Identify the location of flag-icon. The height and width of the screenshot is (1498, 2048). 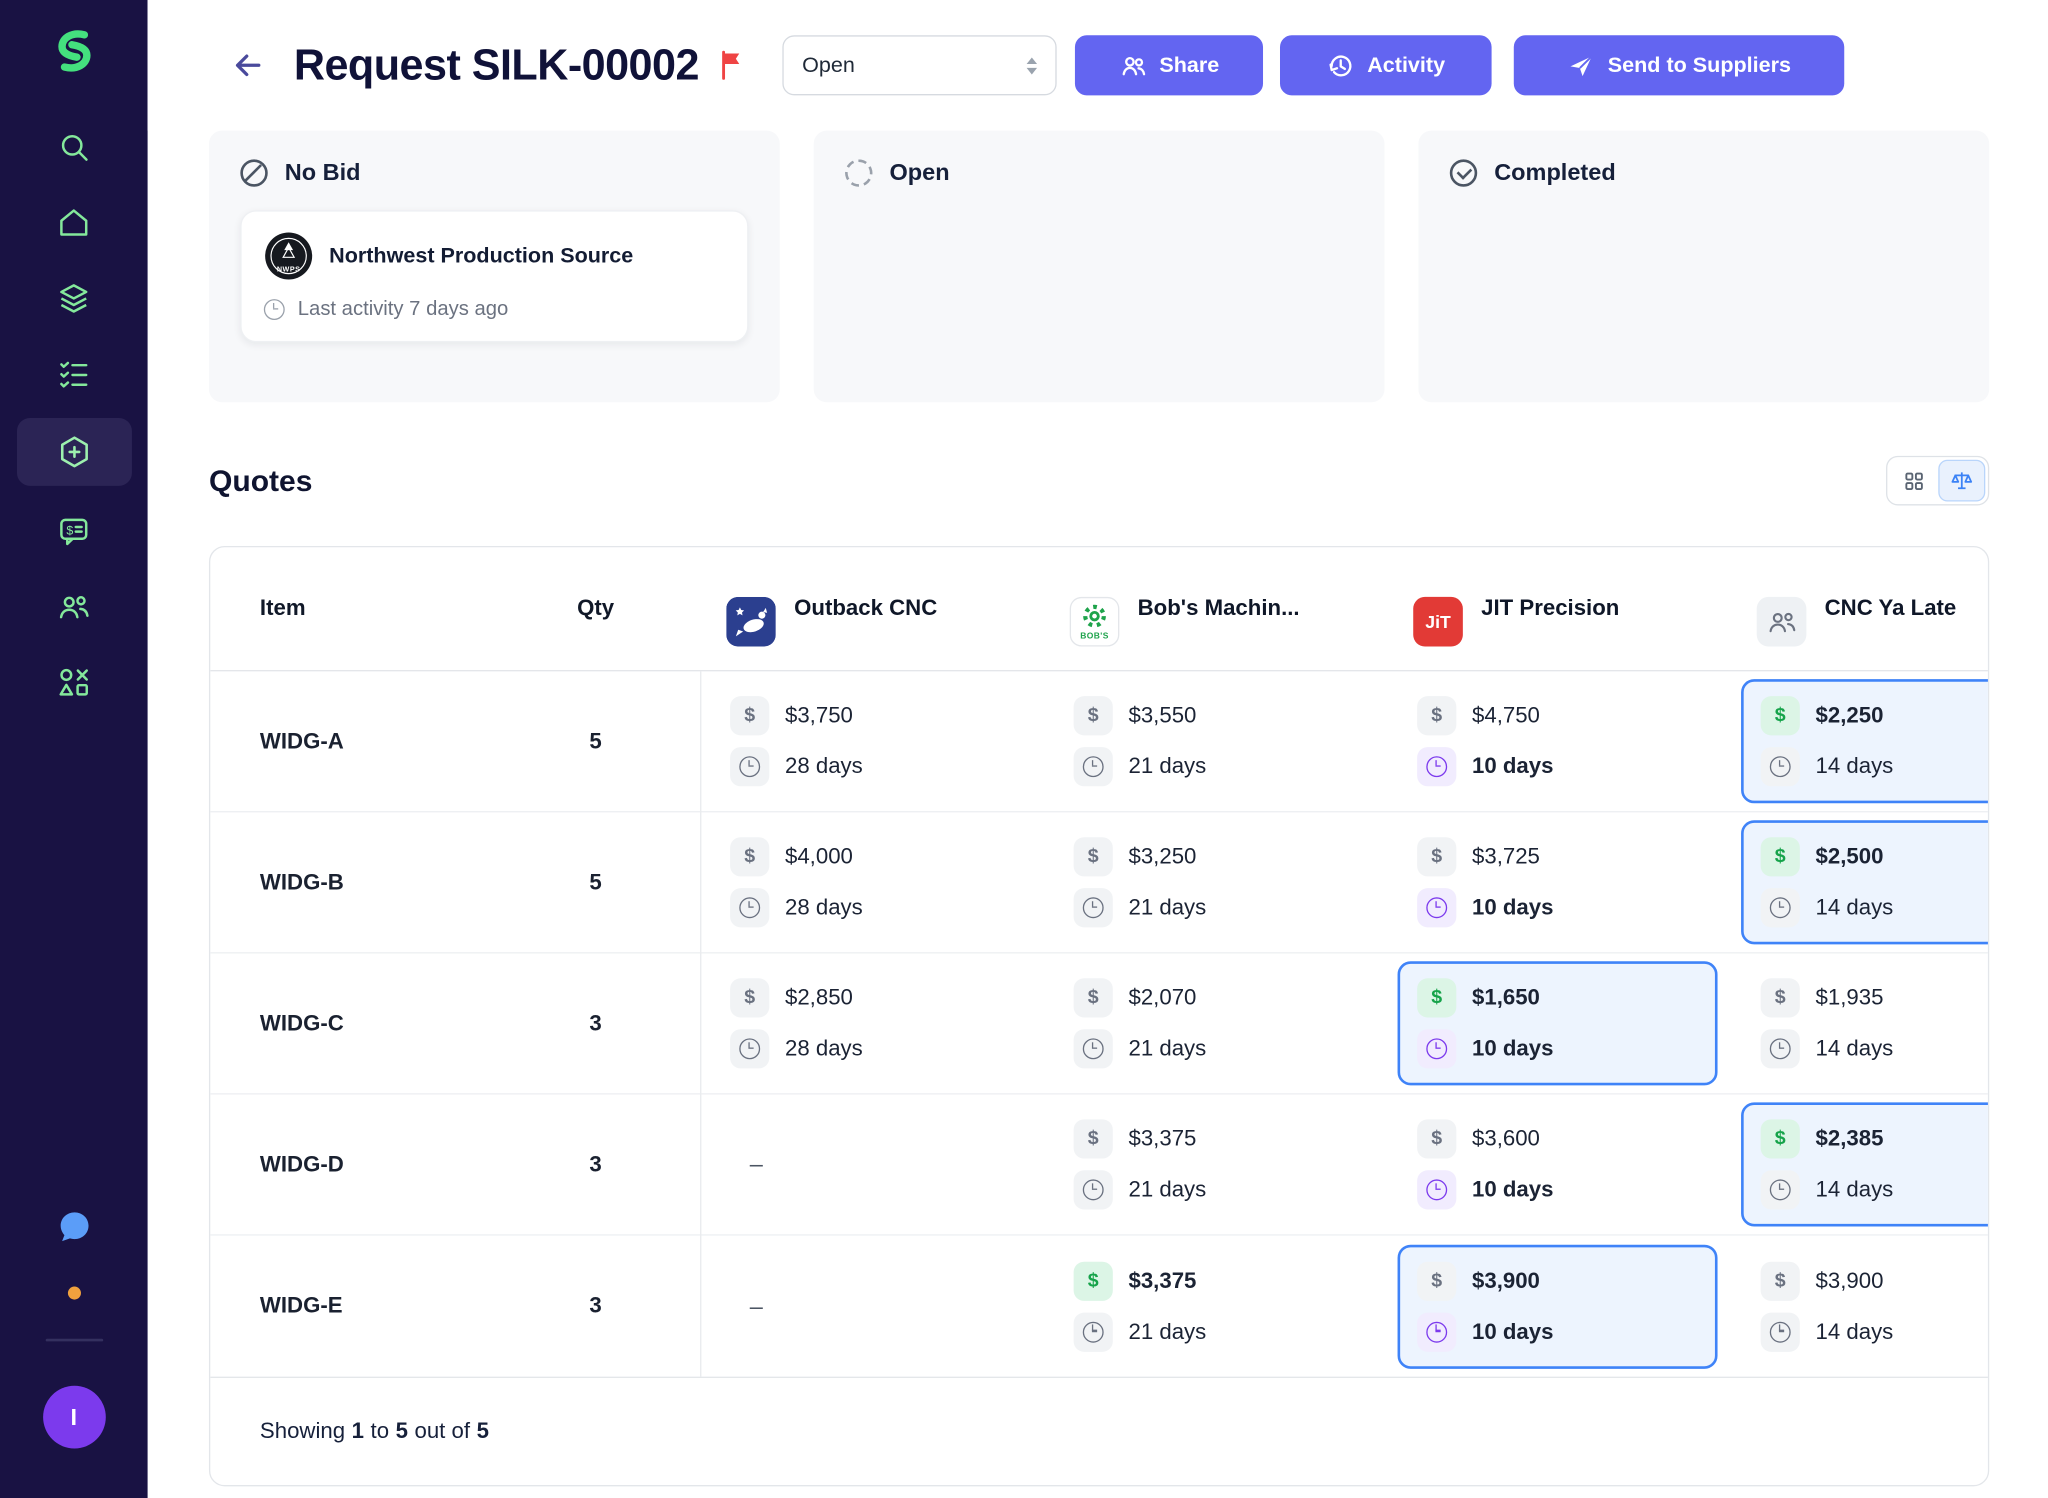
(731, 65).